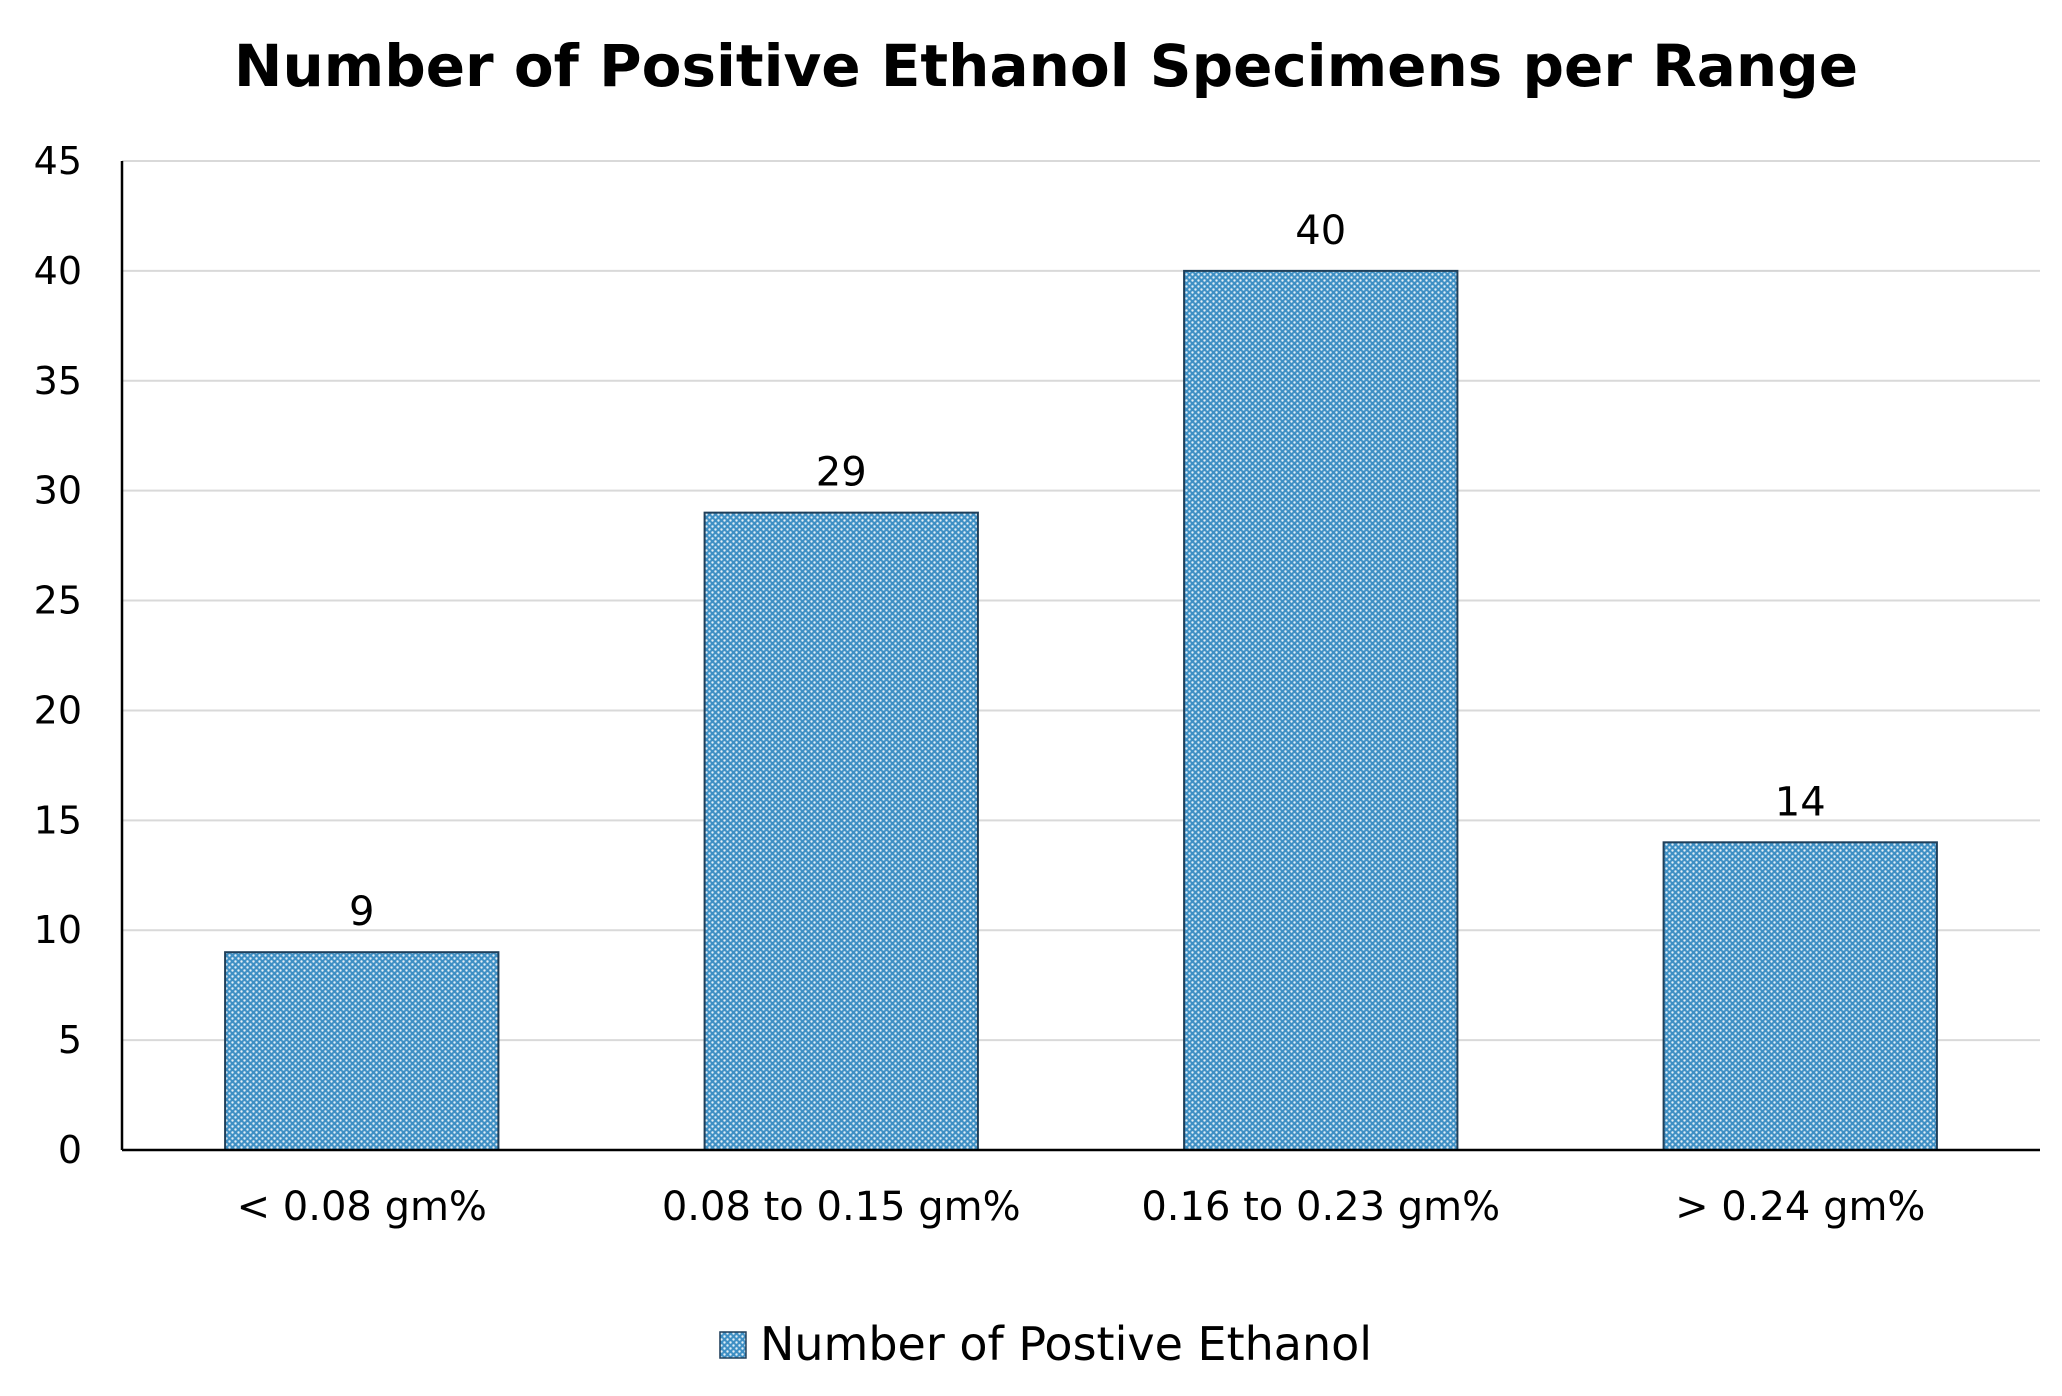  I want to click on y-tick-label: 25, so click(58, 601).